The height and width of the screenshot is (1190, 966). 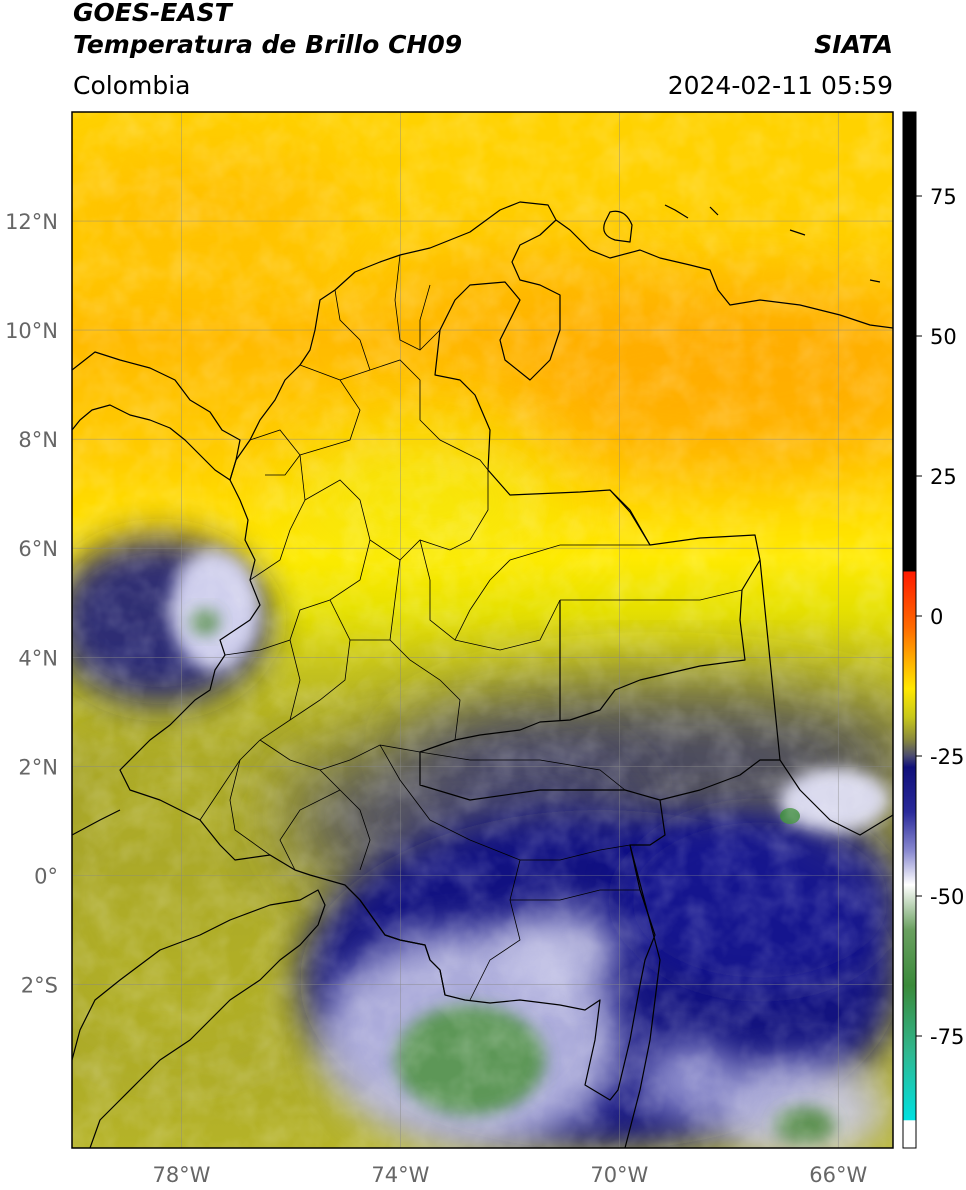 What do you see at coordinates (156, 416) in the screenshot?
I see `panama-coast` at bounding box center [156, 416].